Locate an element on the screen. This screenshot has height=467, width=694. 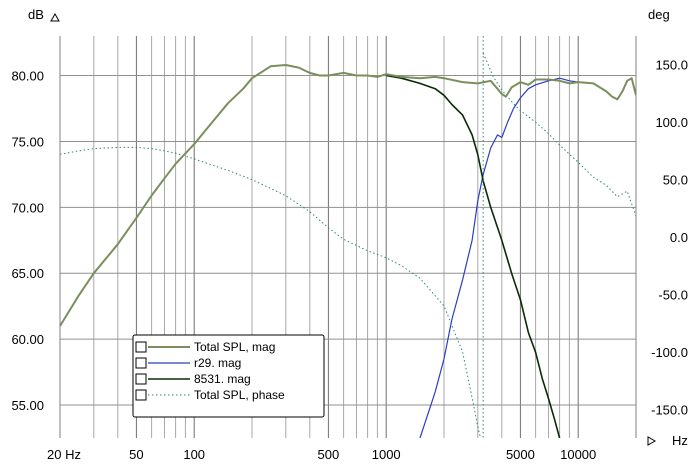
legend-box is located at coordinates (228, 376).